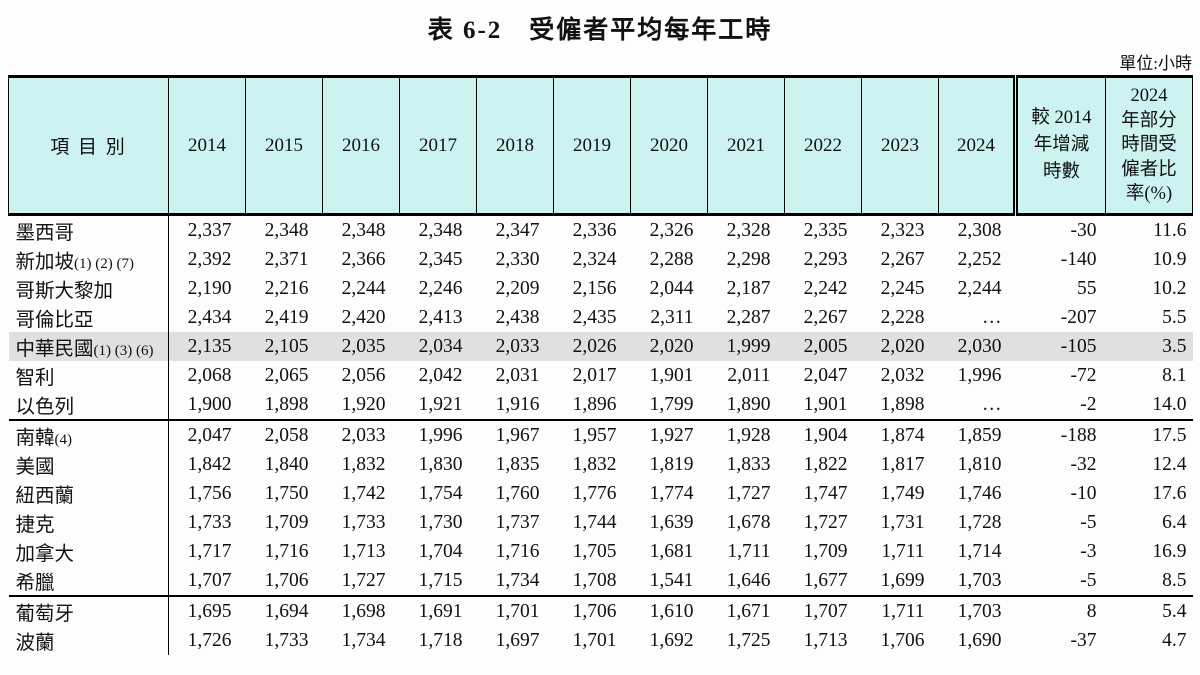 This screenshot has width=1200, height=675. What do you see at coordinates (671, 259) in the screenshot?
I see `value-cell: 2,288` at bounding box center [671, 259].